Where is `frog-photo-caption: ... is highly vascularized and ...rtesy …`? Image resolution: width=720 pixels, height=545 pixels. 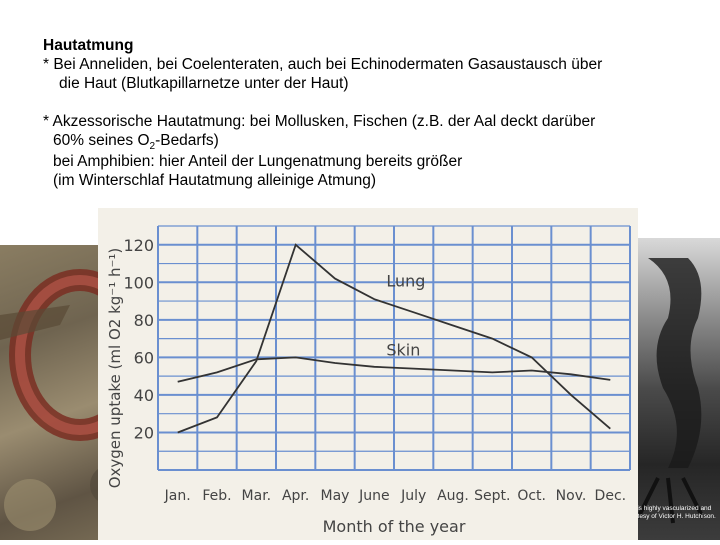
frog-photo-caption: ... is highly vascularized and ...rtesy … is located at coordinates (673, 512).